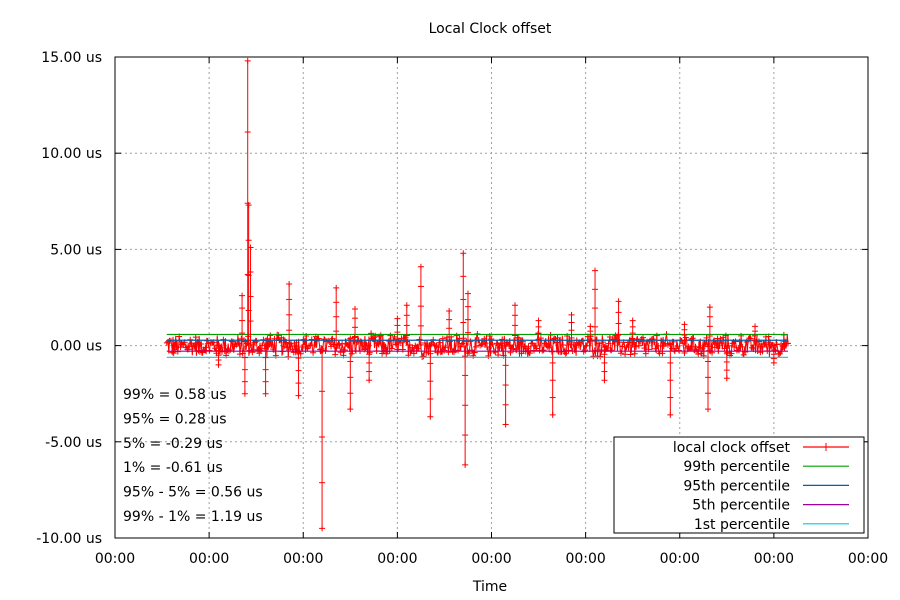 The height and width of the screenshot is (600, 900). I want to click on y-tick-label: 0.00 us, so click(76, 347).